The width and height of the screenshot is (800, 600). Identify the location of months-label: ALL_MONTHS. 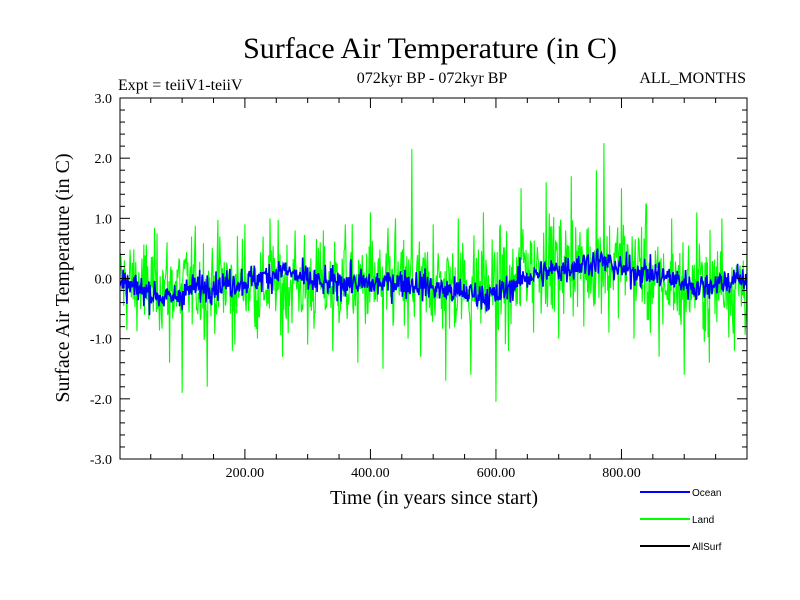
(692, 78).